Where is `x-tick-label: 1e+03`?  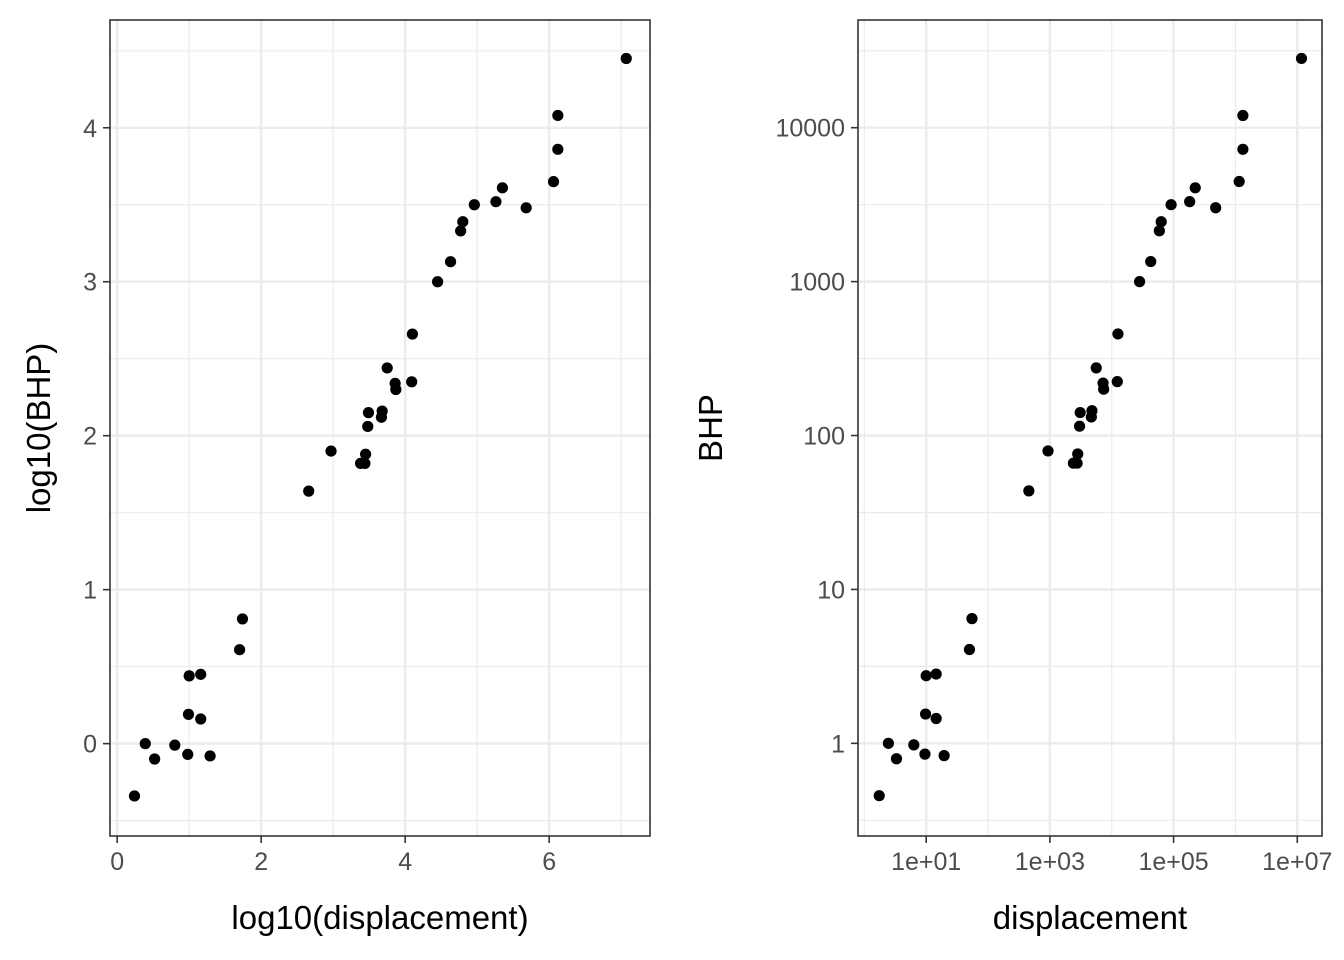
x-tick-label: 1e+03 is located at coordinates (1050, 862).